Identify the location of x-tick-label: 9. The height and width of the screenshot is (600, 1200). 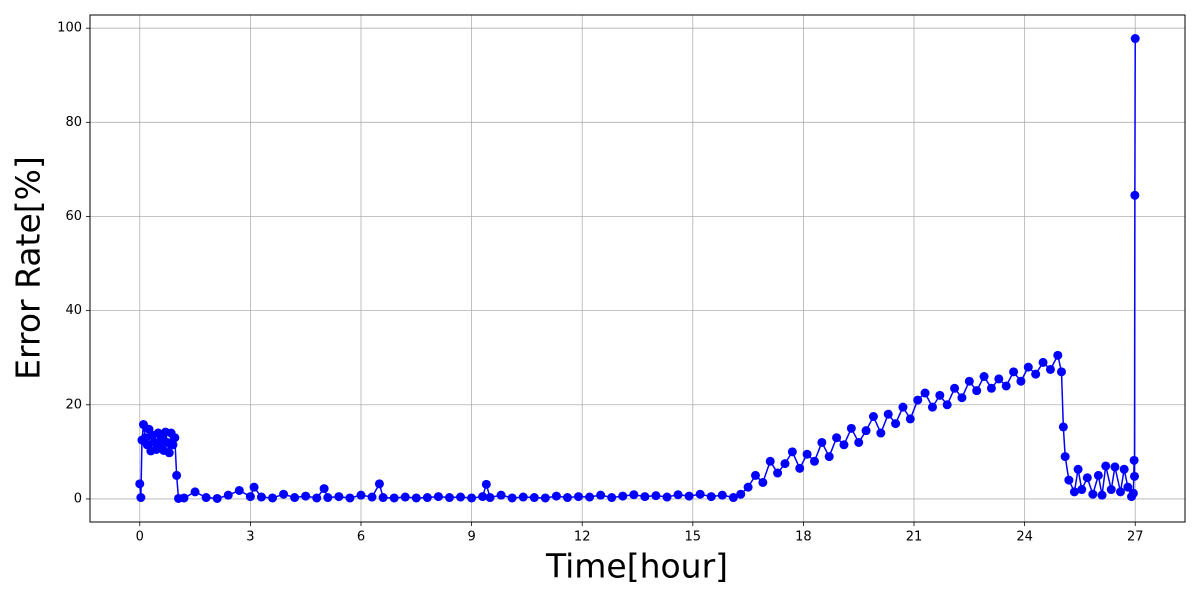
(471, 537).